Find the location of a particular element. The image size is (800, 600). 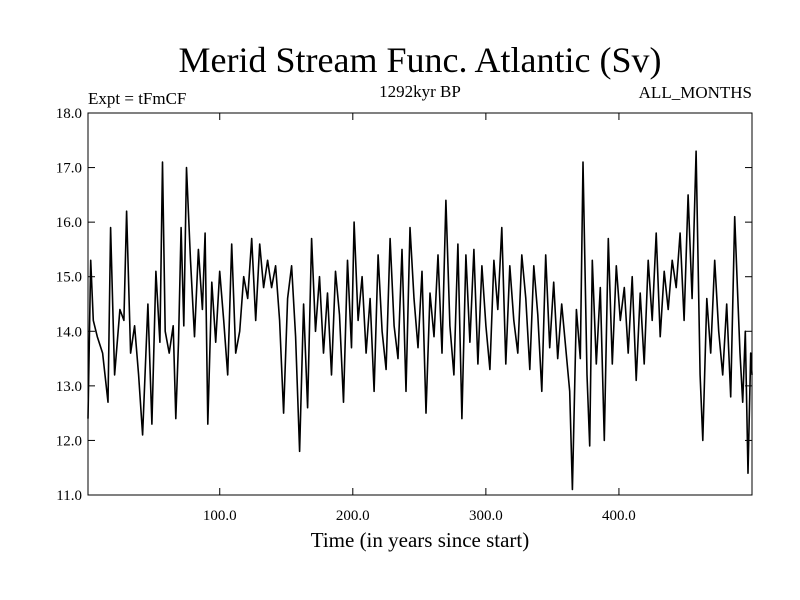

x-tick-label: 300.0 is located at coordinates (486, 516).